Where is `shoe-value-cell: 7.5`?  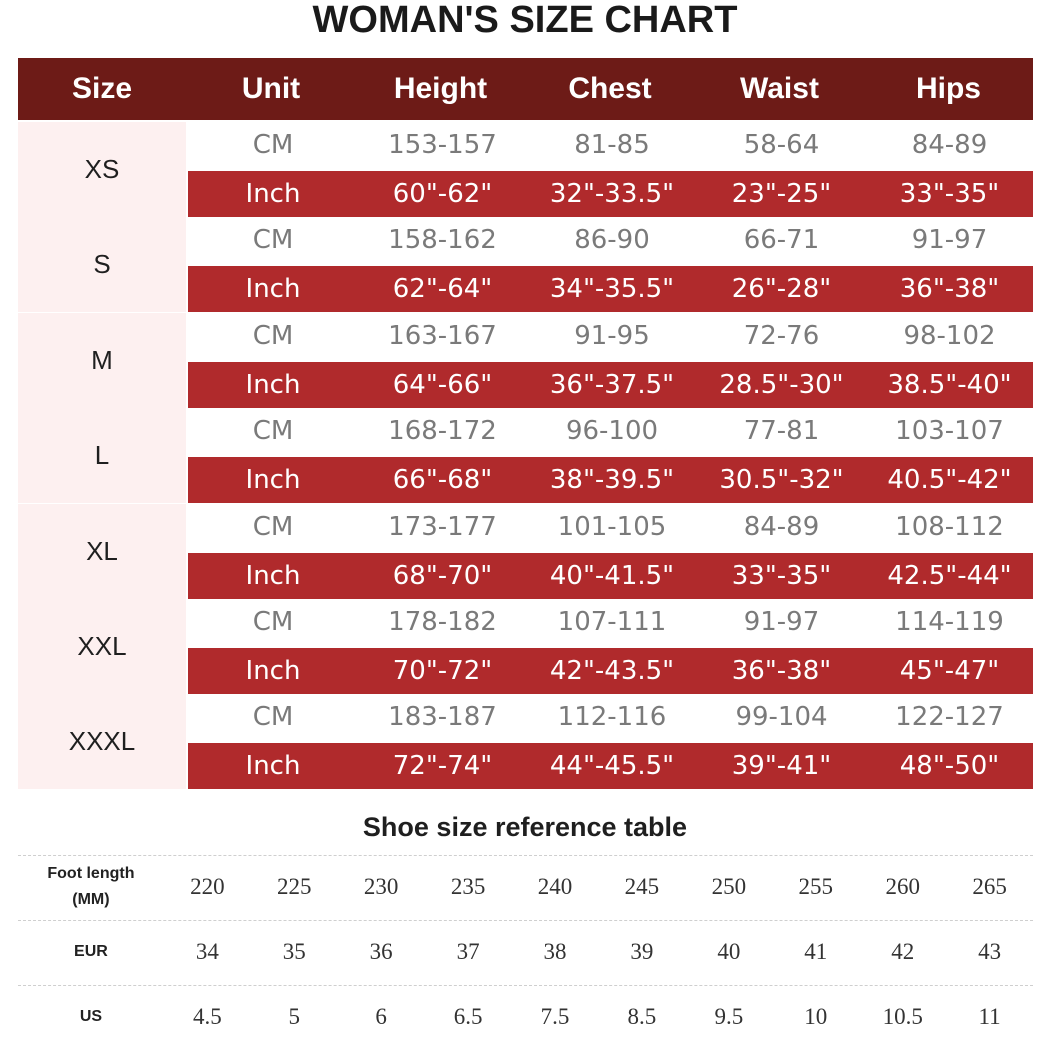
shoe-value-cell: 7.5 is located at coordinates (555, 1016).